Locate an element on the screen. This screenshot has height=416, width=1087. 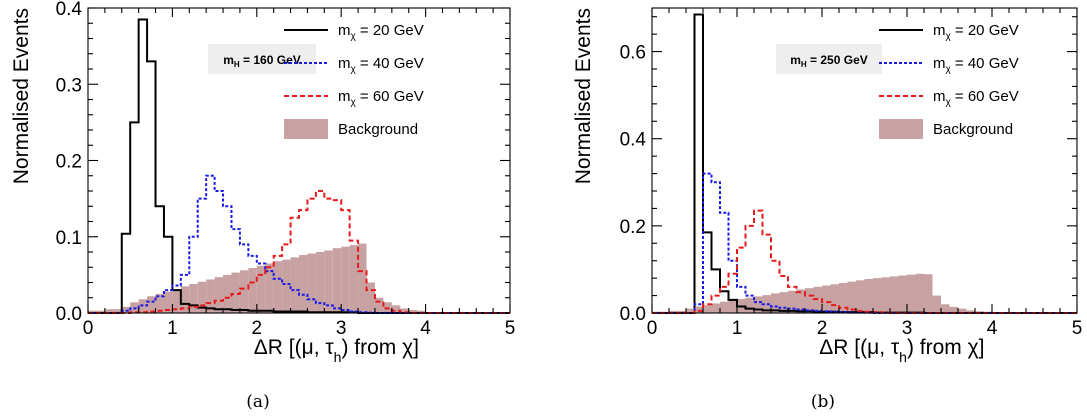
y-tick-label: 0.1 is located at coordinates (69, 238).